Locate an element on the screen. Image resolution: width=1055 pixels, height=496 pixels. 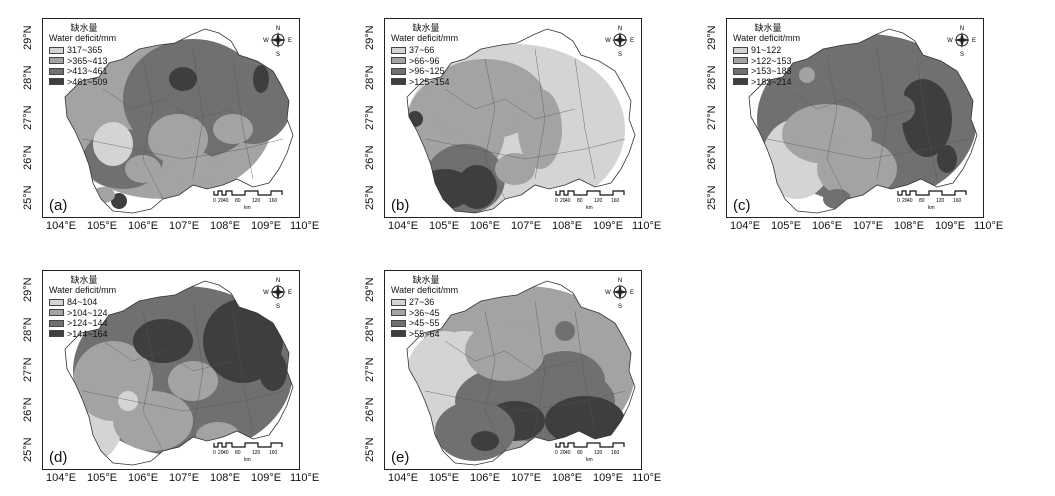
county-boundaries is located at coordinates (525, 124).